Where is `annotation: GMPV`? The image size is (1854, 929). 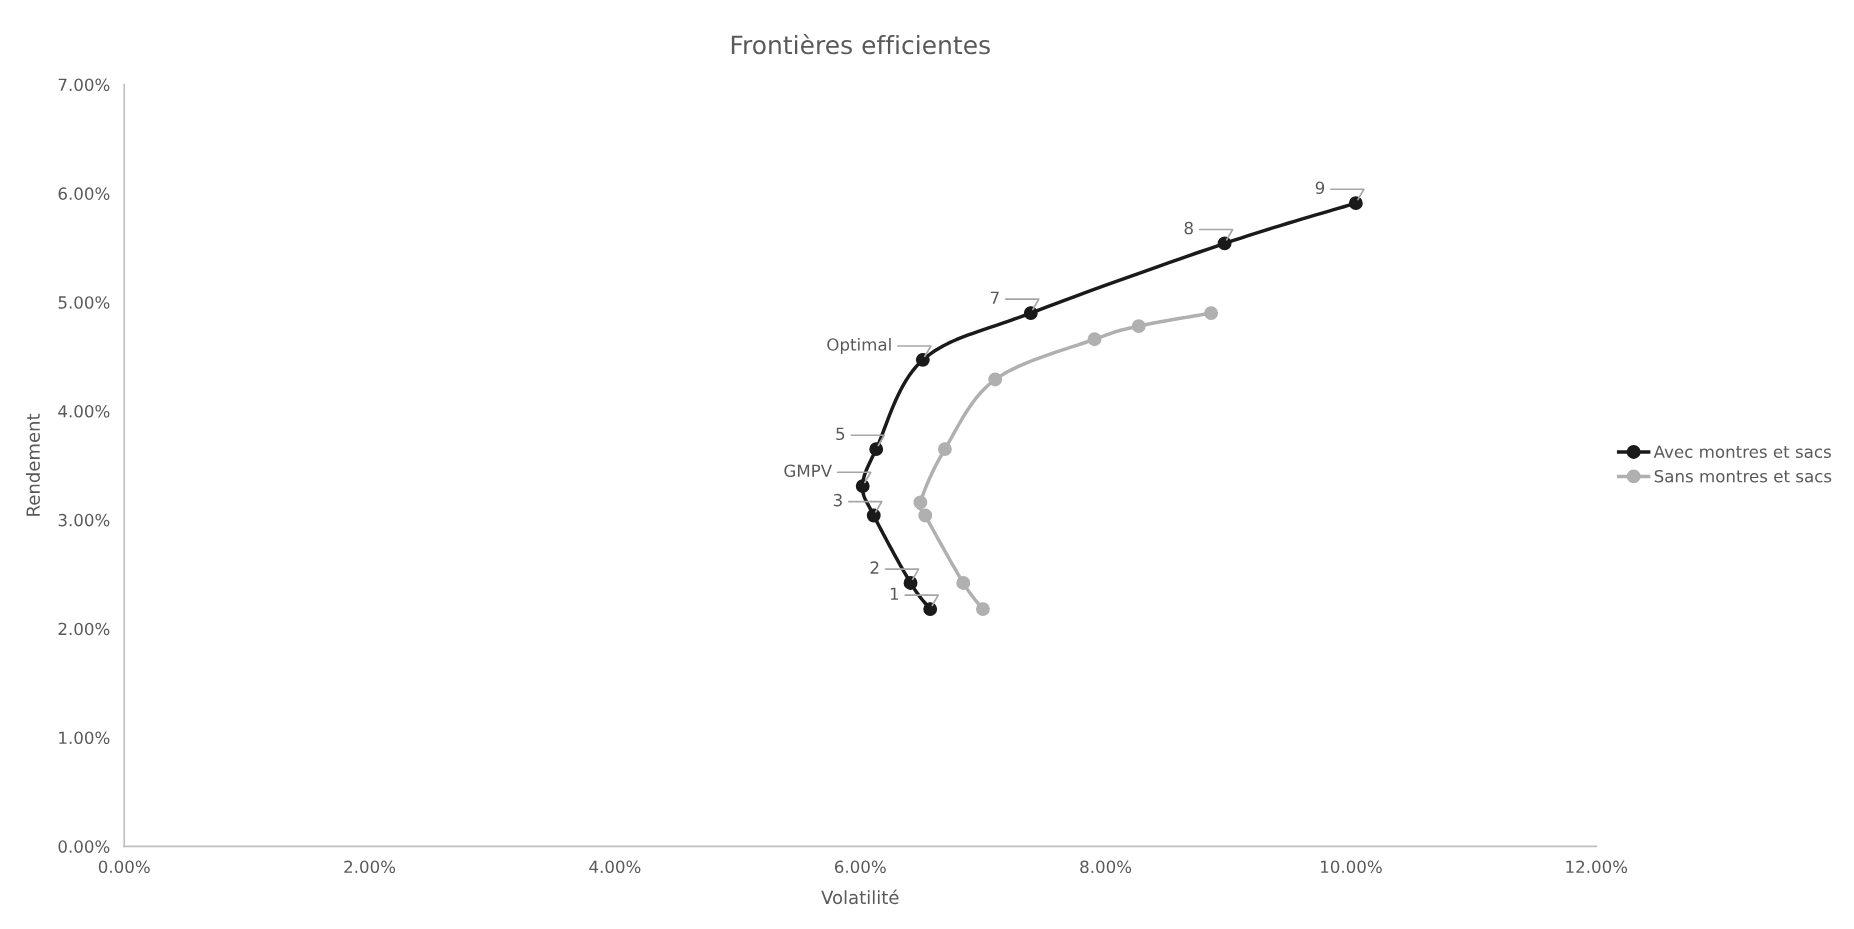 annotation: GMPV is located at coordinates (808, 471).